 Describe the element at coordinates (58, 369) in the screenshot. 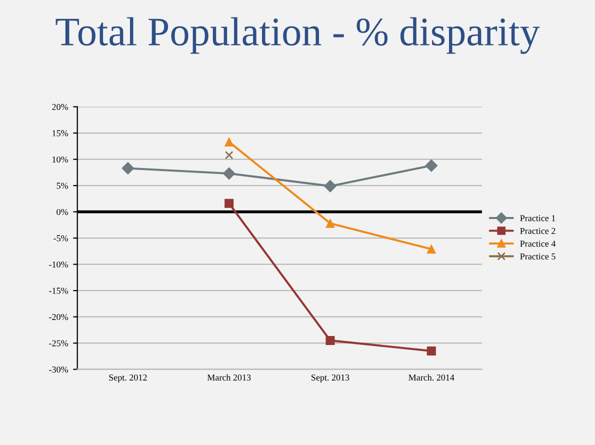

I see `y-tick-label: -30%` at that location.